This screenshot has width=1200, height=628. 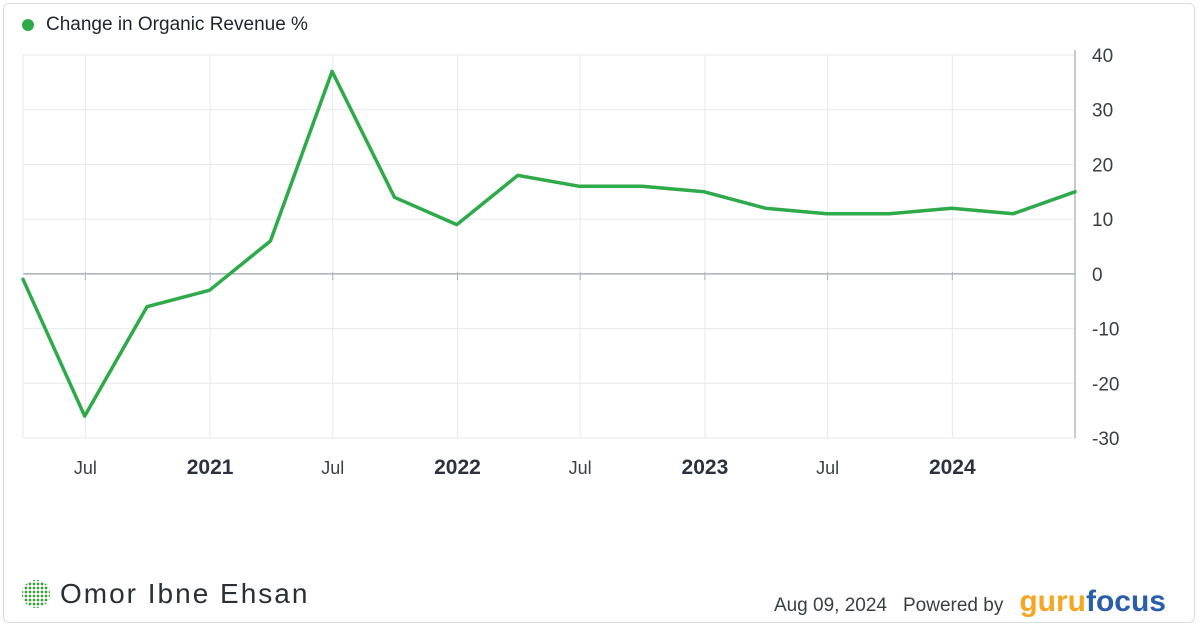 What do you see at coordinates (1102, 111) in the screenshot?
I see `y-tick-label: 30` at bounding box center [1102, 111].